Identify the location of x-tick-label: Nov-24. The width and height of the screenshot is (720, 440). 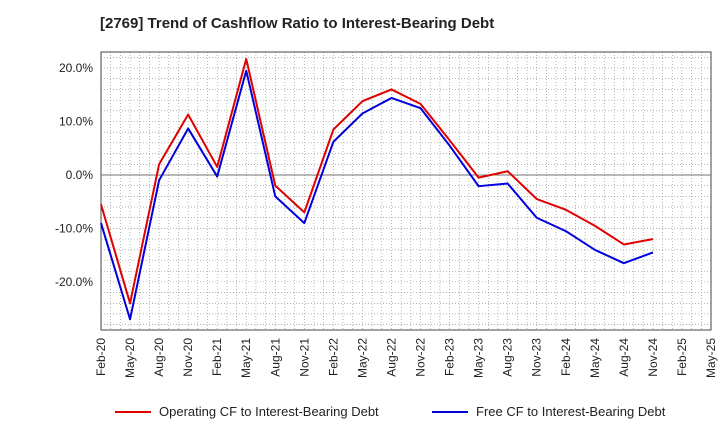
(653, 357).